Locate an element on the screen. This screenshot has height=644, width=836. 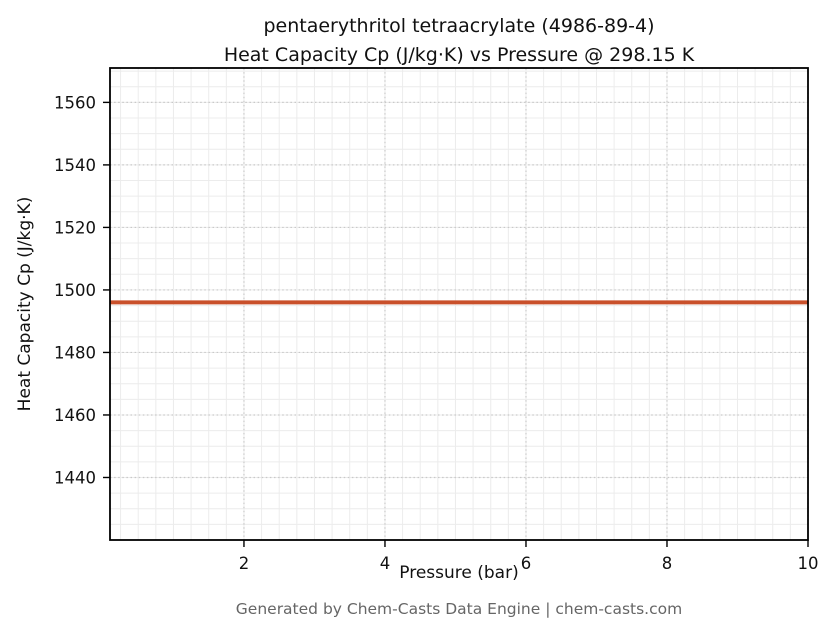
y-tick-labels: 1440 1460 1480 1500 1520 1540 1560 is located at coordinates (75, 290).